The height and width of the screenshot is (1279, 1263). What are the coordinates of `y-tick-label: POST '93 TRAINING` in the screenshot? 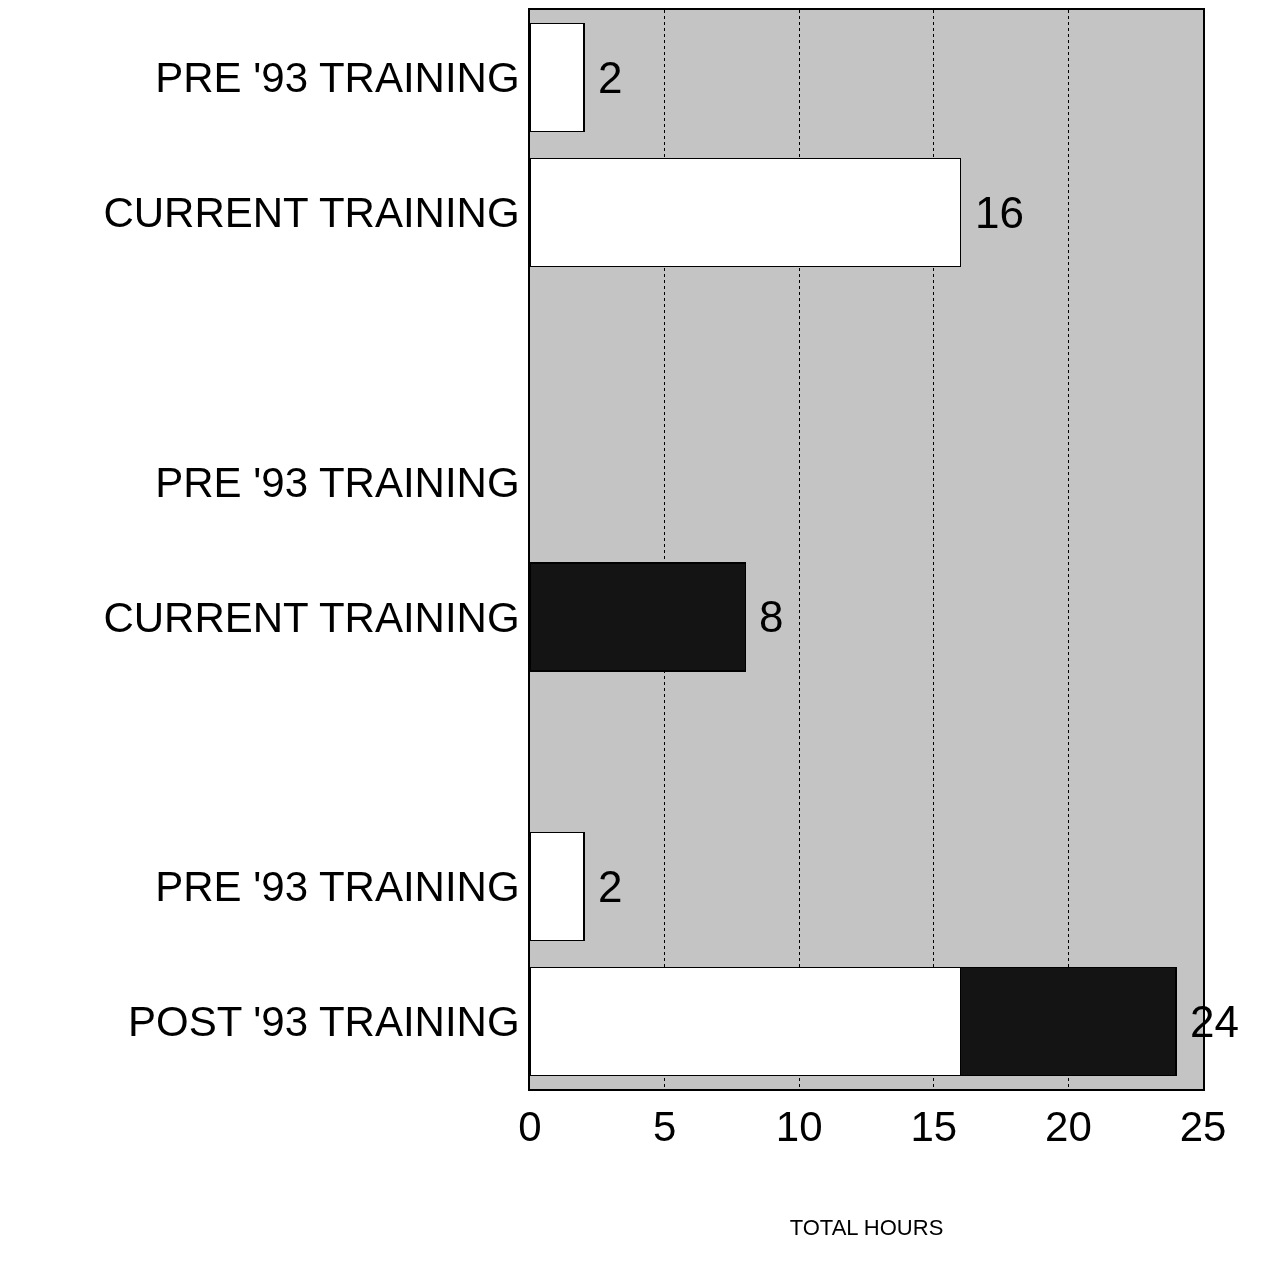 It's located at (324, 1022).